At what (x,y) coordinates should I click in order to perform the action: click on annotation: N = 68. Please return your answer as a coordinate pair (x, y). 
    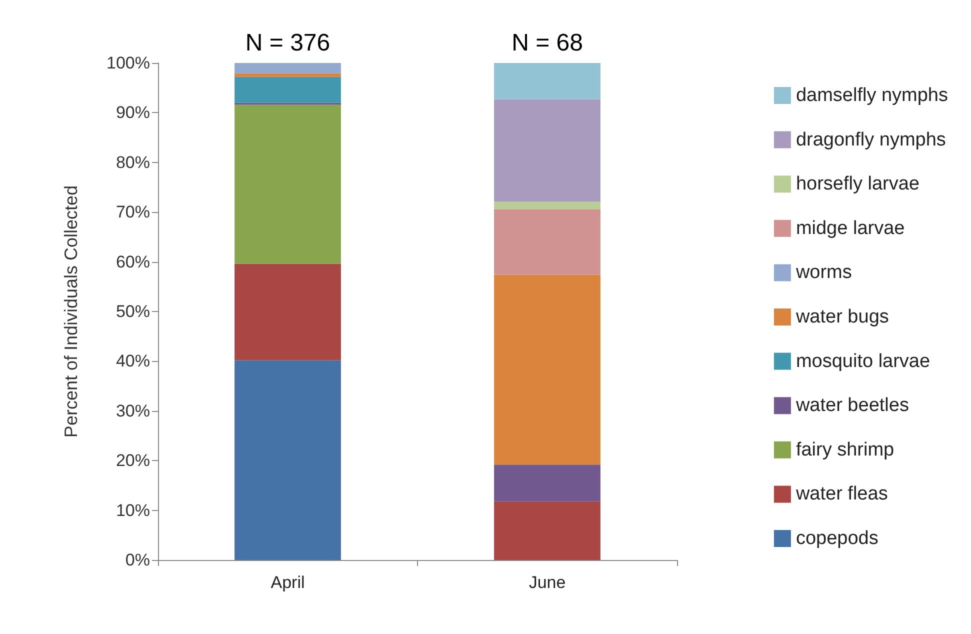
    Looking at the image, I should click on (547, 43).